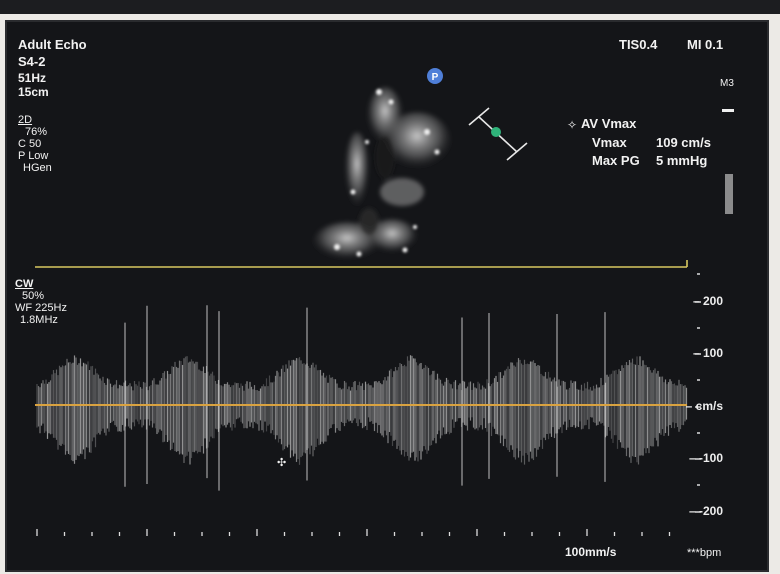  I want to click on frame-rate-label: 51Hz, so click(32, 78).